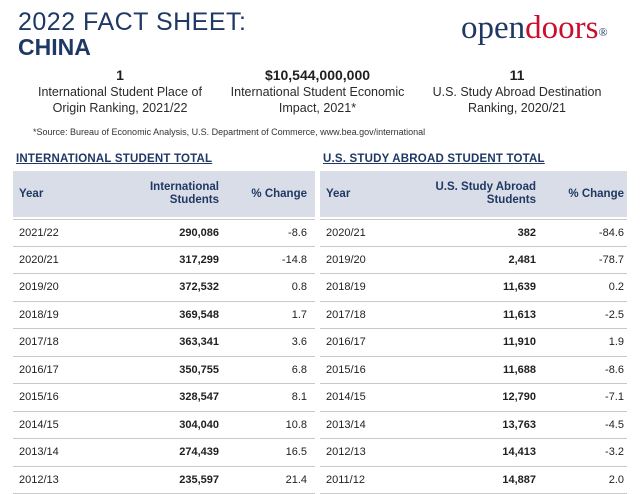  What do you see at coordinates (580, 425) in the screenshot?
I see `cell-change: -4.5` at bounding box center [580, 425].